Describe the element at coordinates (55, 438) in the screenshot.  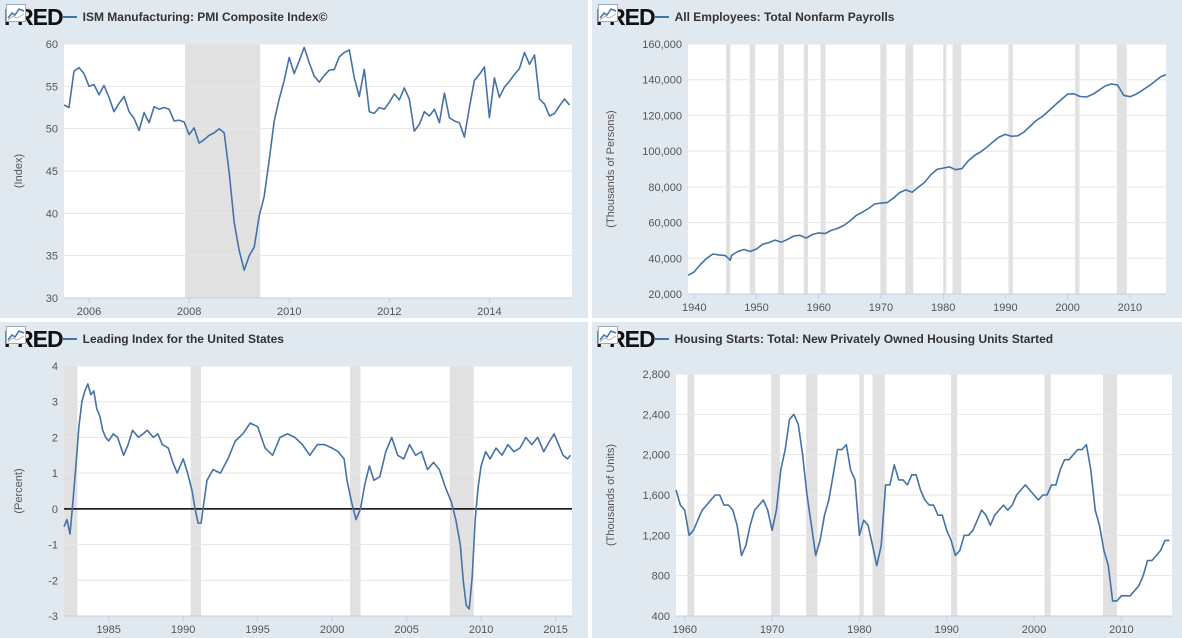
I see `y-tick-label: 2` at that location.